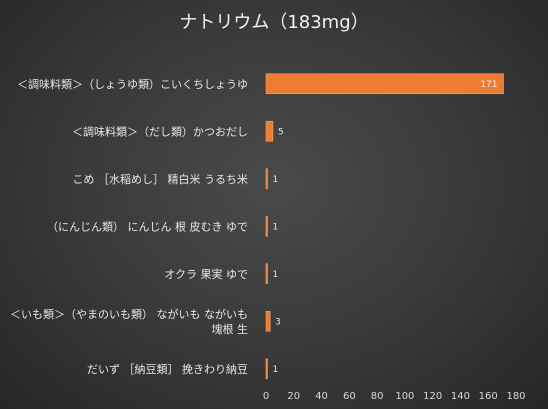 The width and height of the screenshot is (548, 409). I want to click on category-label: 塊根 生, so click(230, 329).